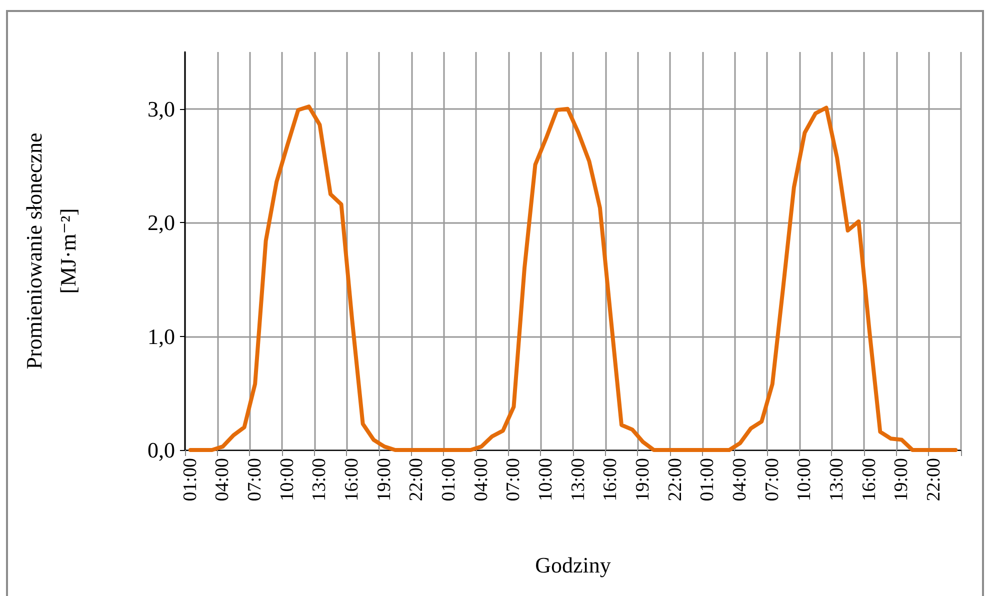 This screenshot has height=596, width=990. Describe the element at coordinates (161, 109) in the screenshot. I see `y-tick-label: 3,0` at that location.